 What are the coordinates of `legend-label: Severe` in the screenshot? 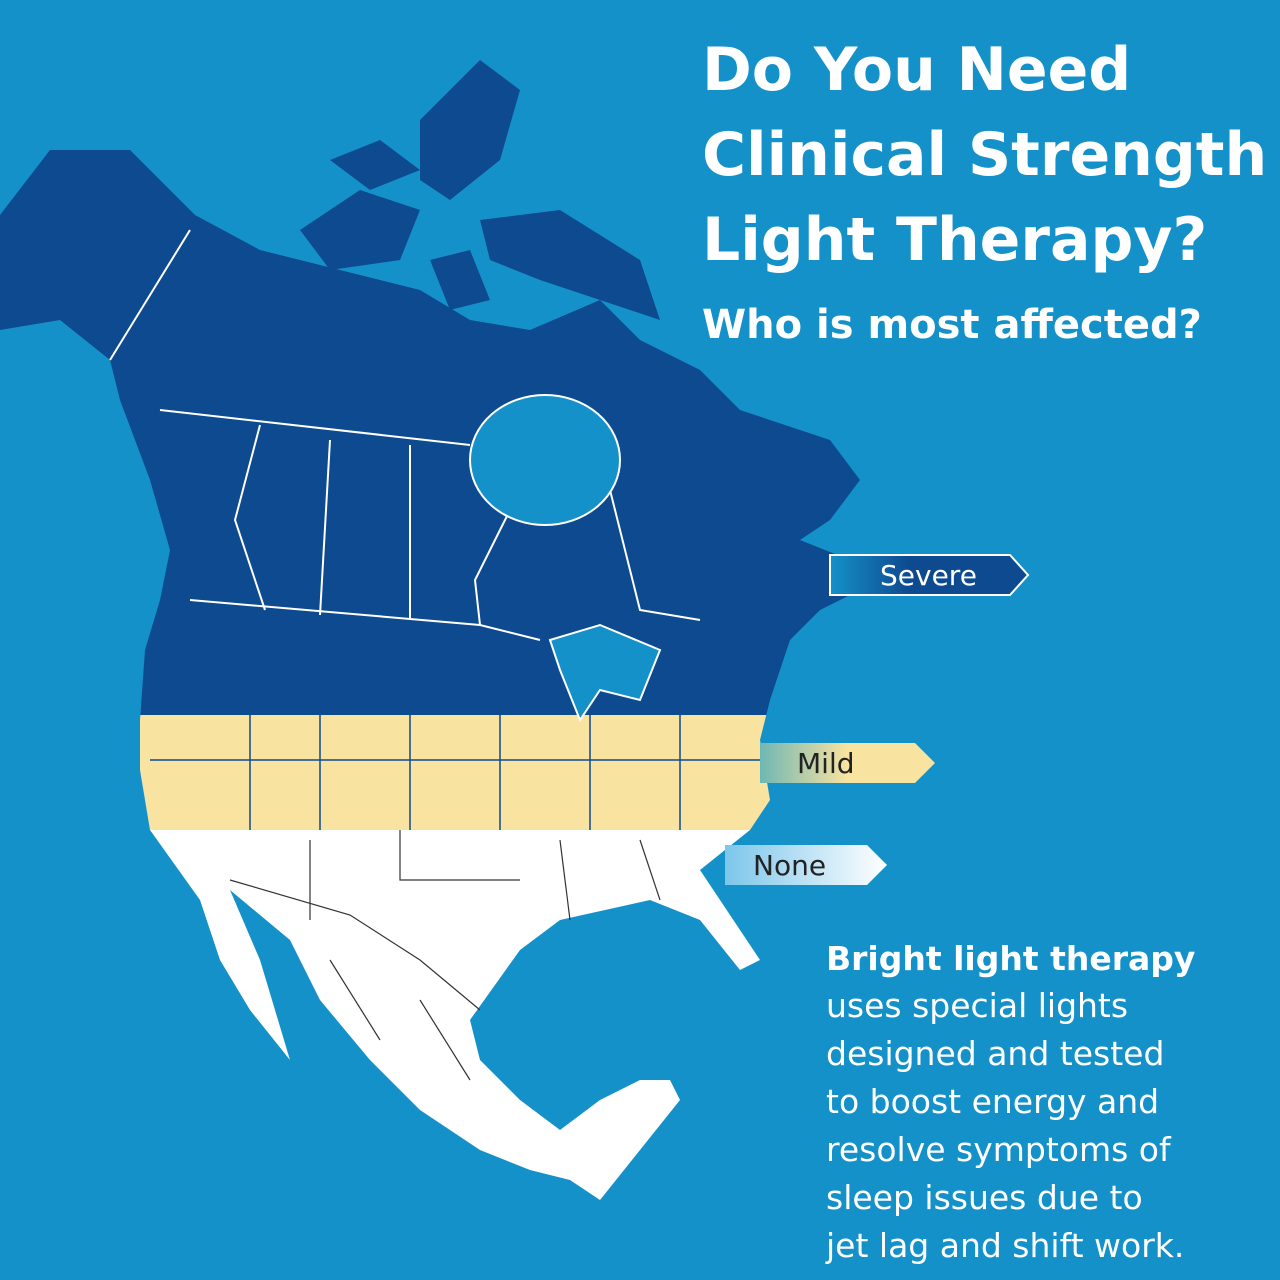 It's located at (928, 575).